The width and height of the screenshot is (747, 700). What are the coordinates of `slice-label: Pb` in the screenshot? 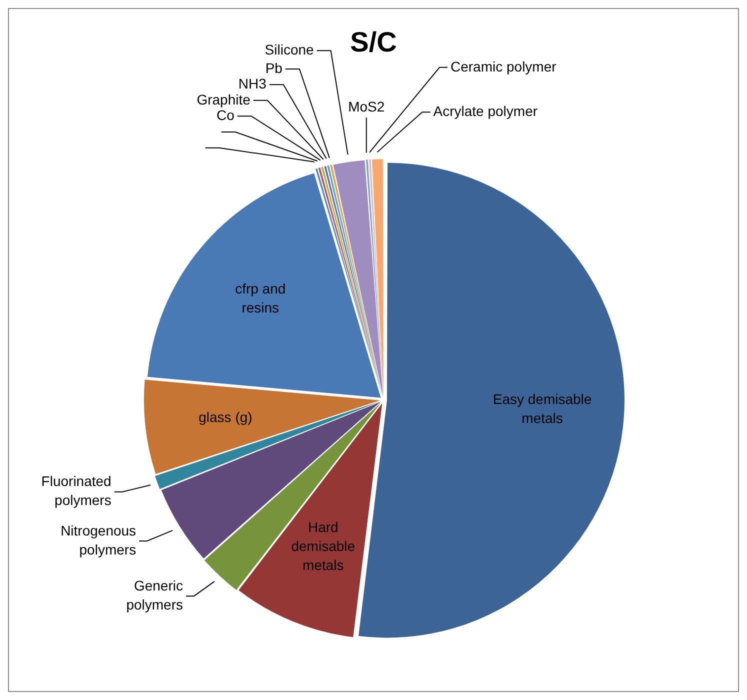 It's located at (274, 68).